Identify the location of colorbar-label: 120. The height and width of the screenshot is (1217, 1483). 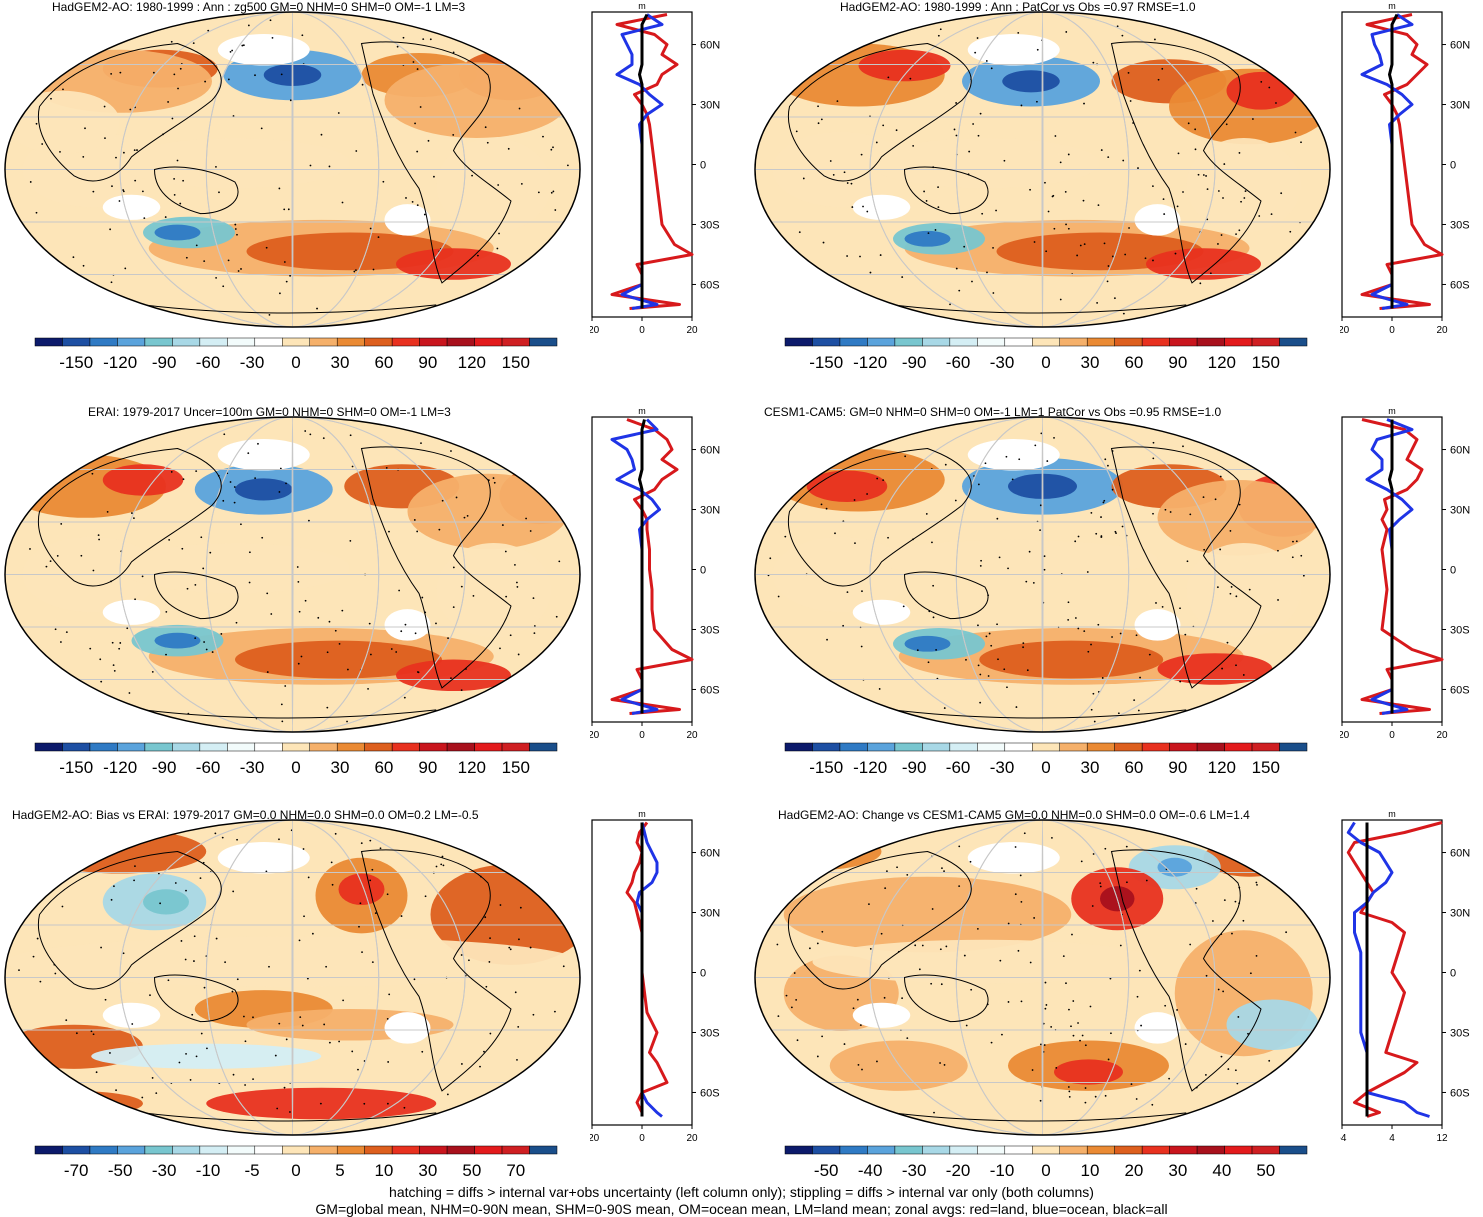
(1222, 767).